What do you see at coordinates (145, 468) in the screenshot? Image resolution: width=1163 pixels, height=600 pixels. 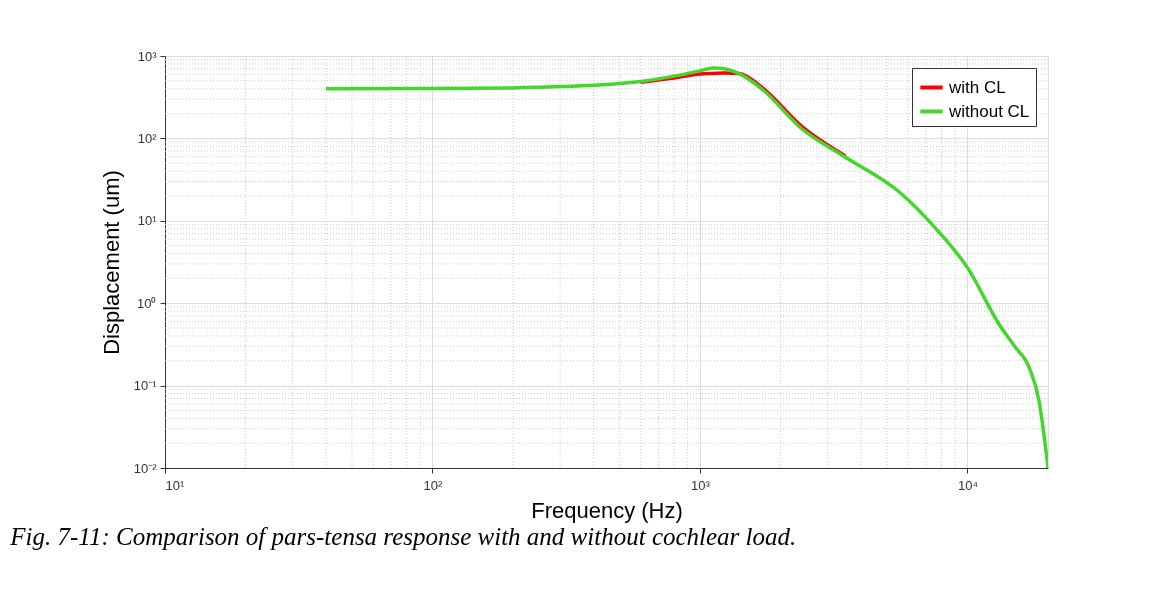 I see `y-tick-label: 10⁻²` at bounding box center [145, 468].